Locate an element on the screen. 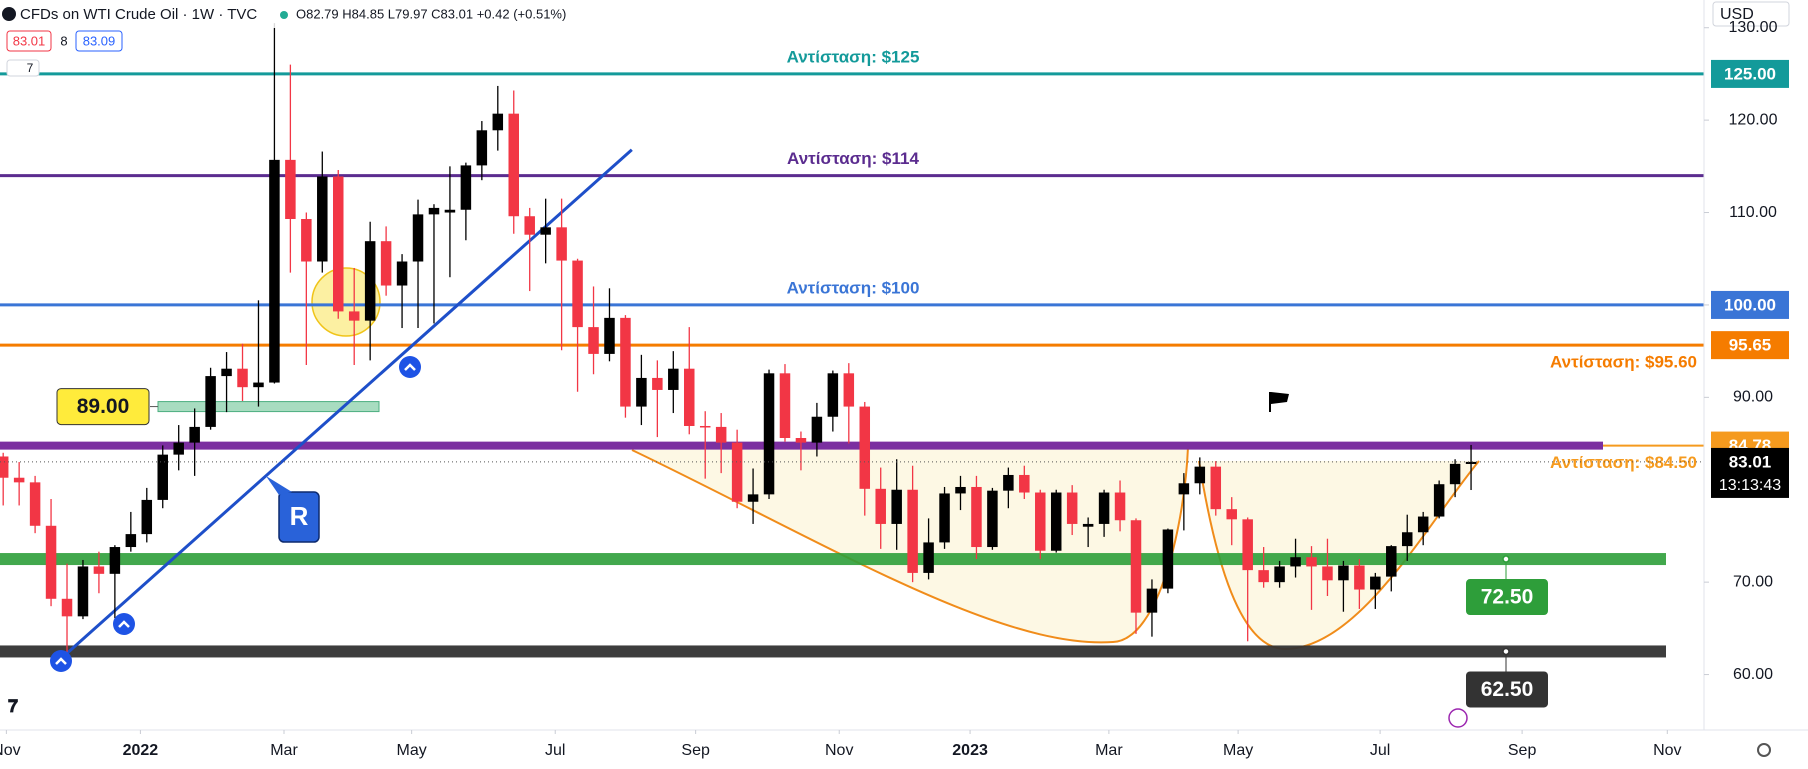 The height and width of the screenshot is (769, 1808). y-tick-label: 70.00 is located at coordinates (1753, 581).